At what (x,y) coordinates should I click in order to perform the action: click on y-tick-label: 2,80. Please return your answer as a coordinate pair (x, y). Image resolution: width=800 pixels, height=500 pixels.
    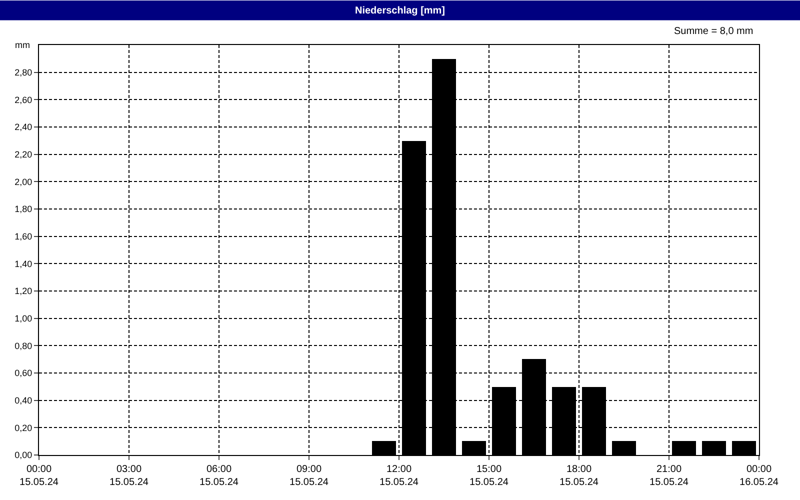
    Looking at the image, I should click on (23, 72).